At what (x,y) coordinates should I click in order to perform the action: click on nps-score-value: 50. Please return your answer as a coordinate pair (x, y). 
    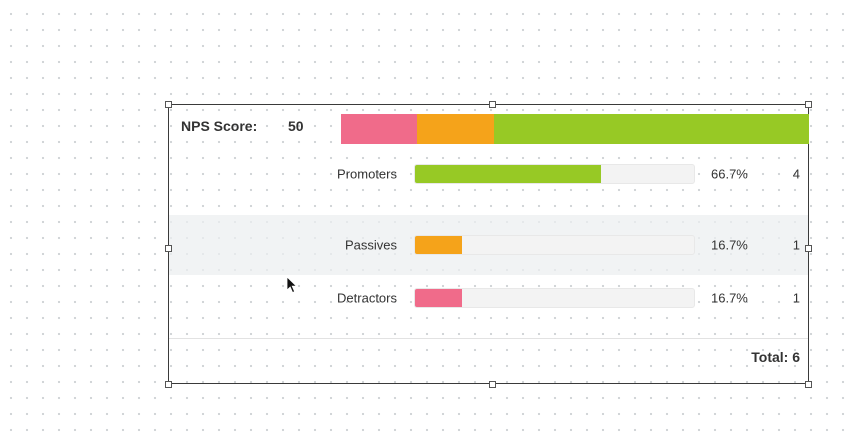
    Looking at the image, I should click on (296, 126).